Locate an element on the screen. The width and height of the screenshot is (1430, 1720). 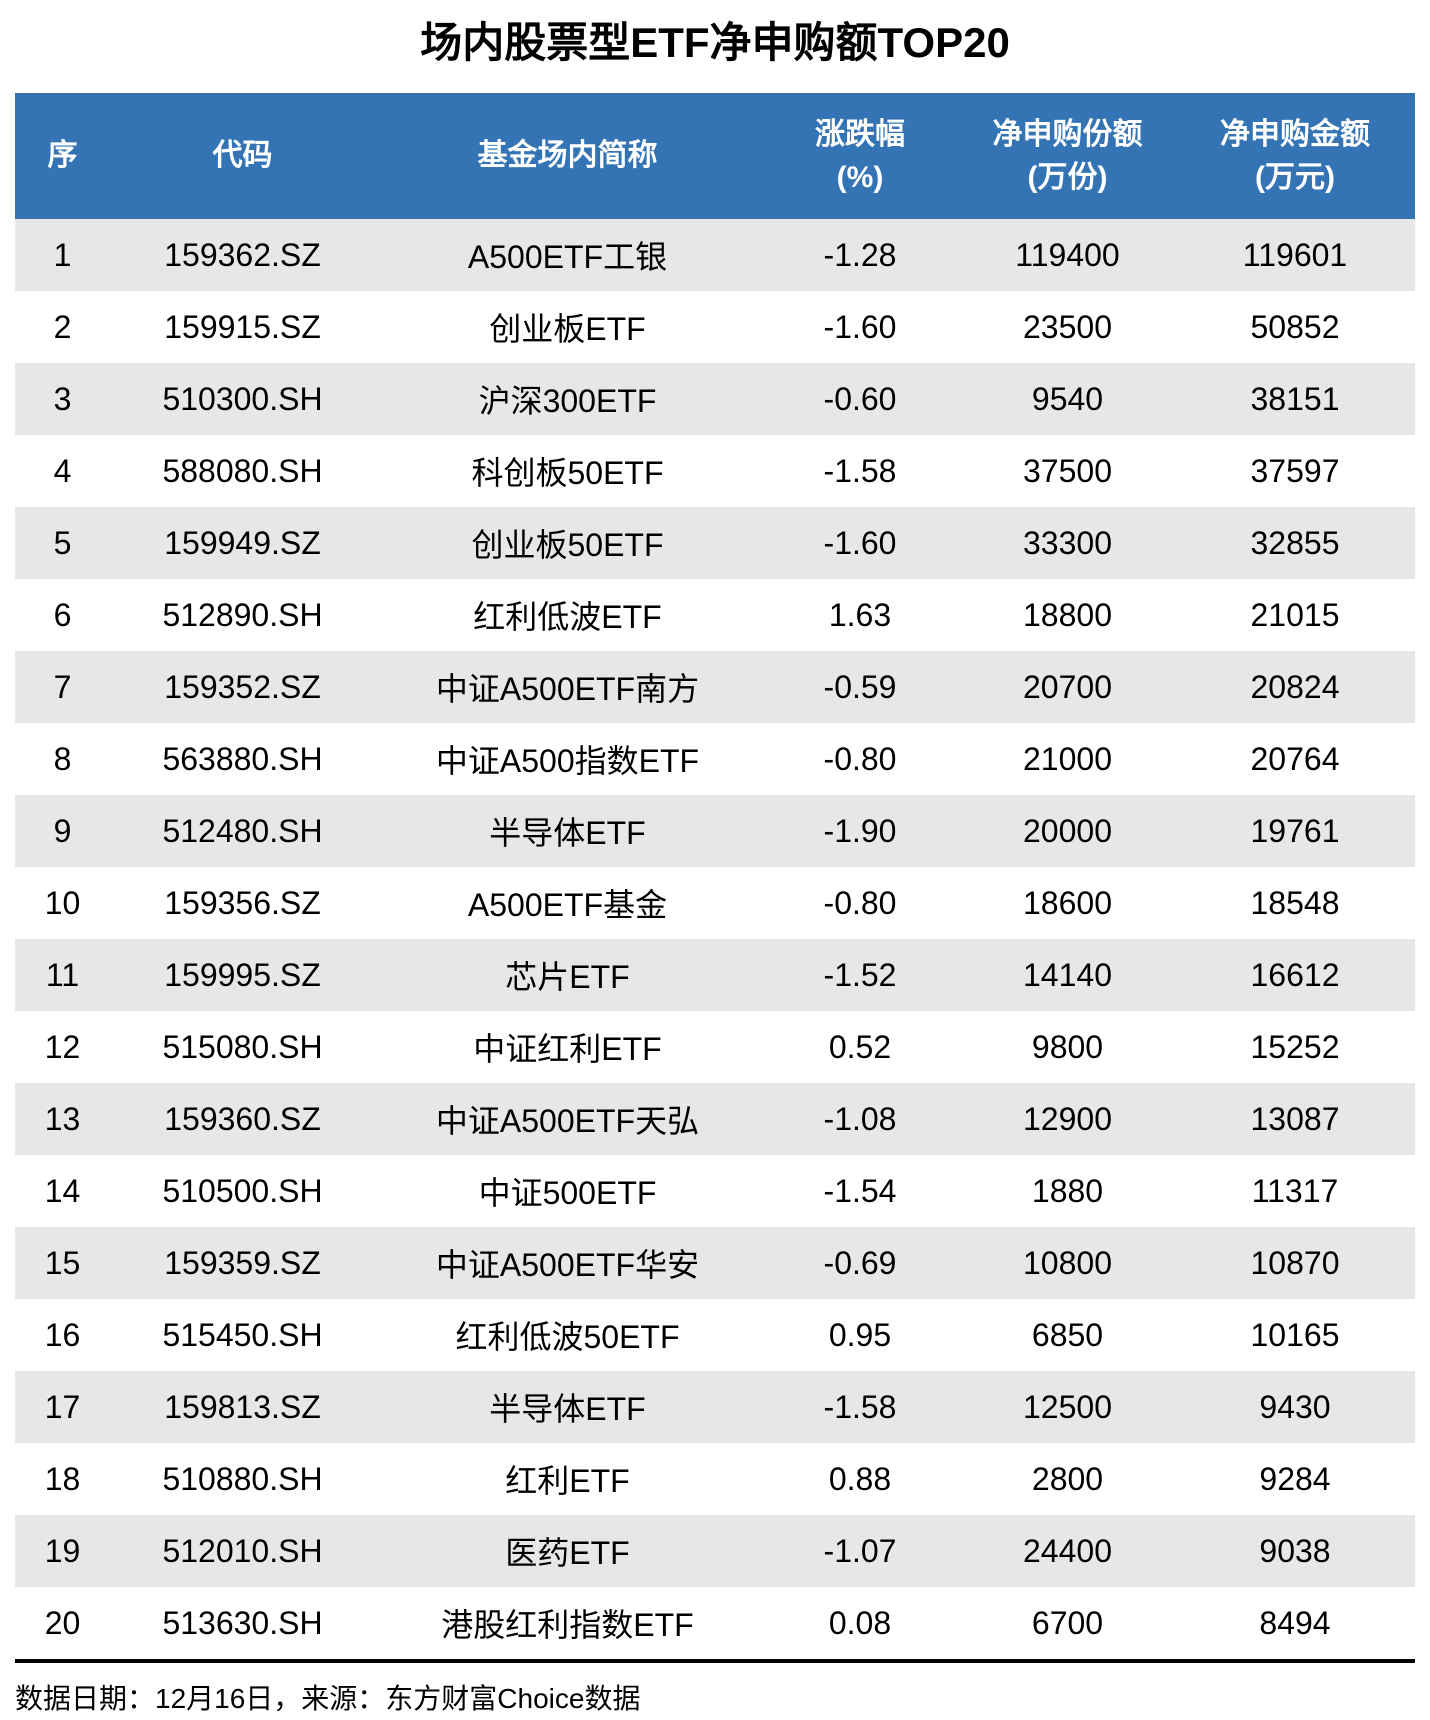
table-row: 12 515080.SH 中证红利ETF 0.52 9800 15252 is located at coordinates (715, 1047).